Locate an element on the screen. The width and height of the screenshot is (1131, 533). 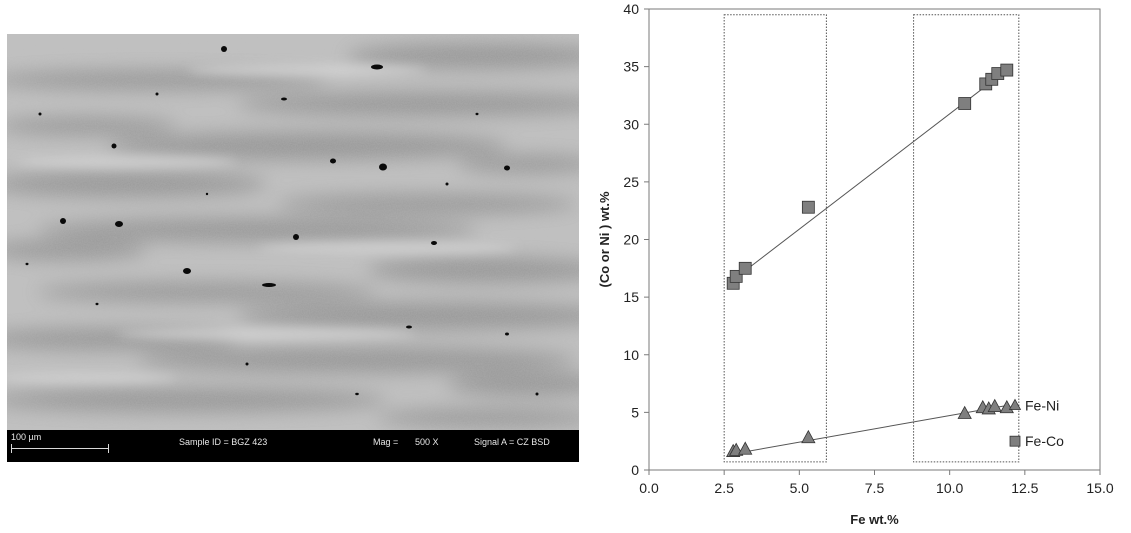
x-tick-label: 12.5 is located at coordinates (1024, 488).